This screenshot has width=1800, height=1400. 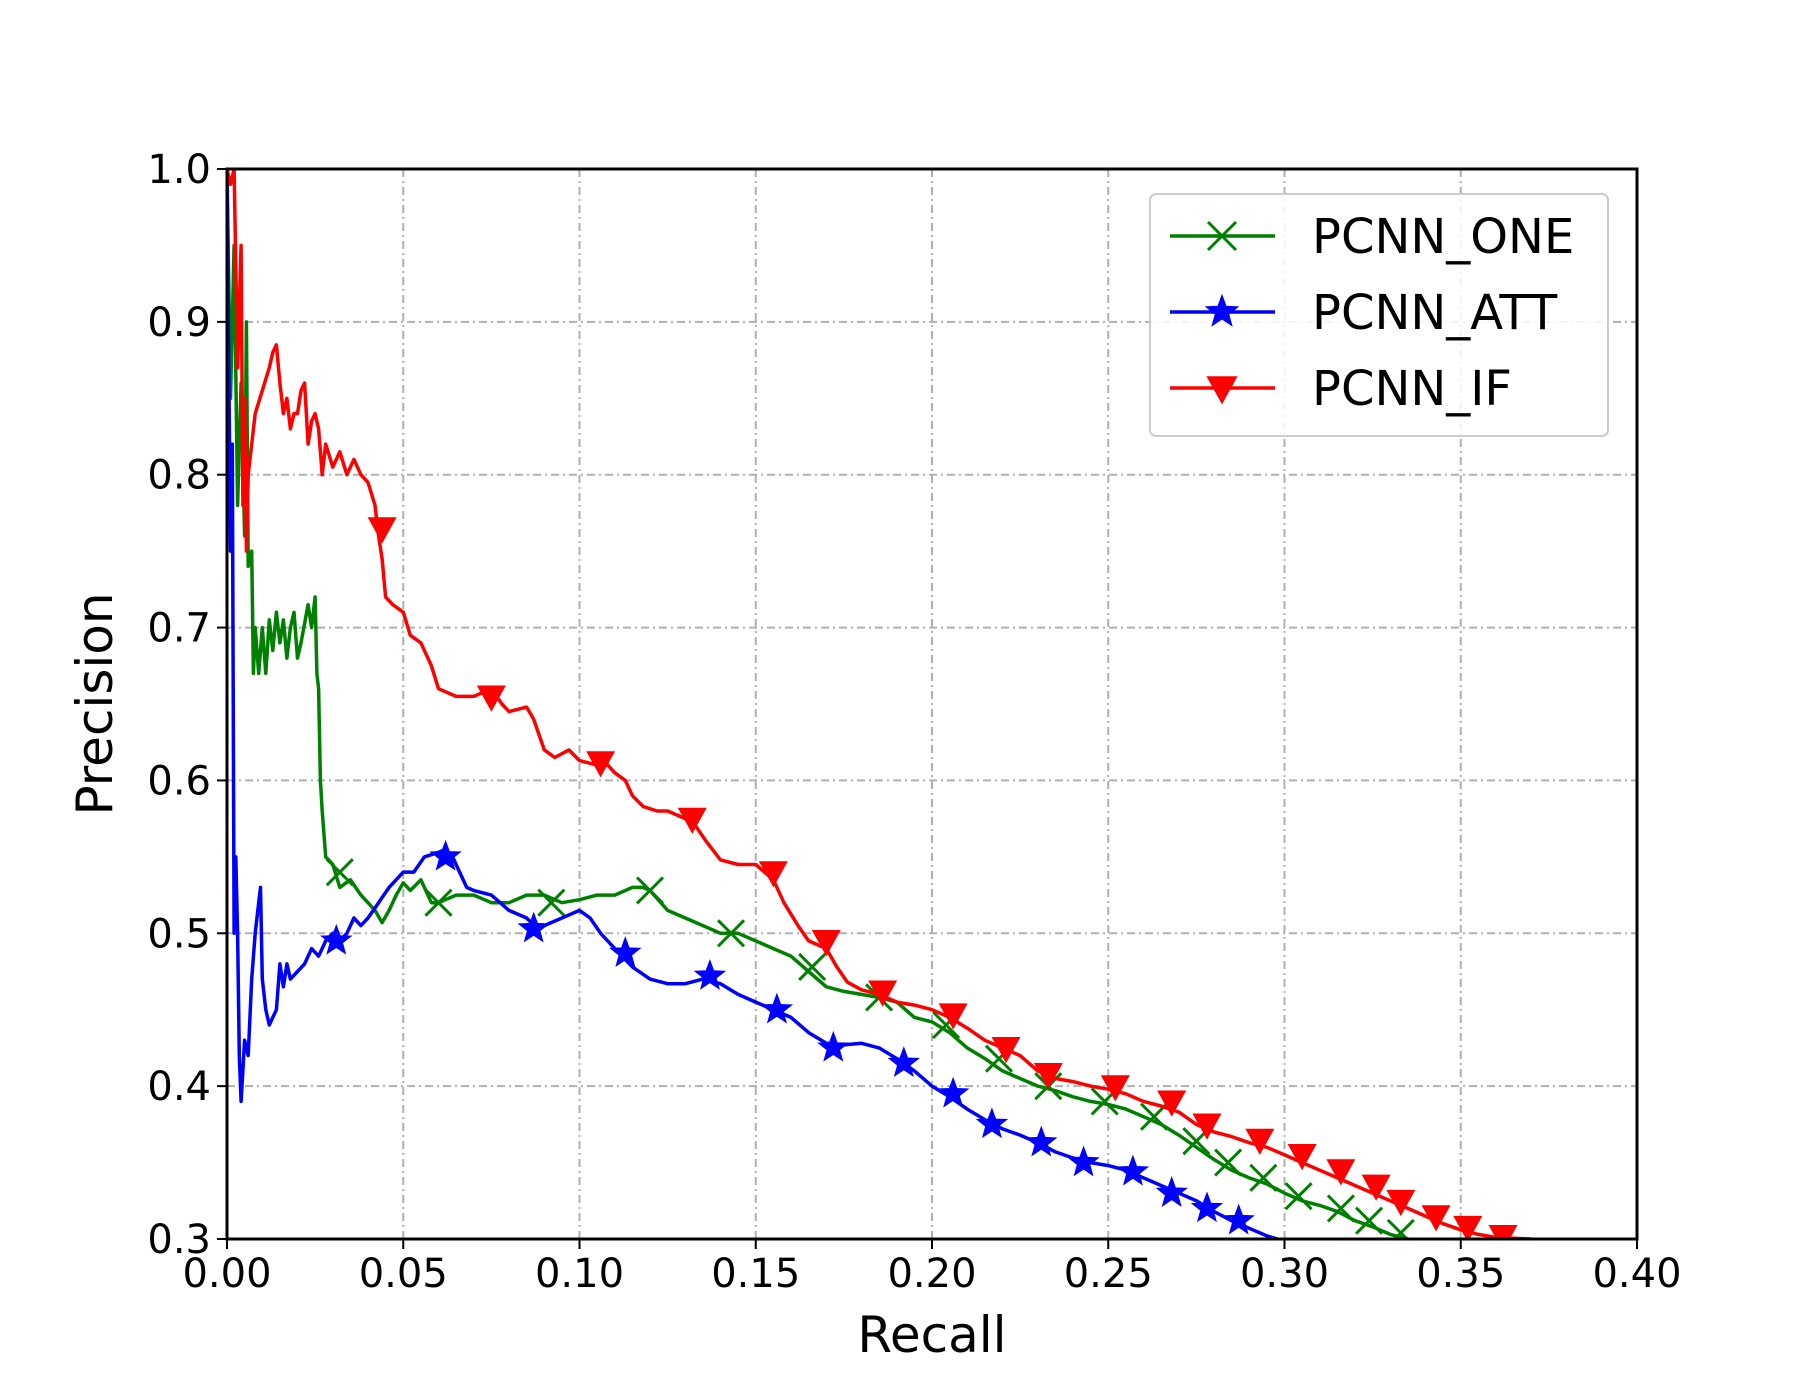 I want to click on y-tick-label: 0.9, so click(x=179, y=323).